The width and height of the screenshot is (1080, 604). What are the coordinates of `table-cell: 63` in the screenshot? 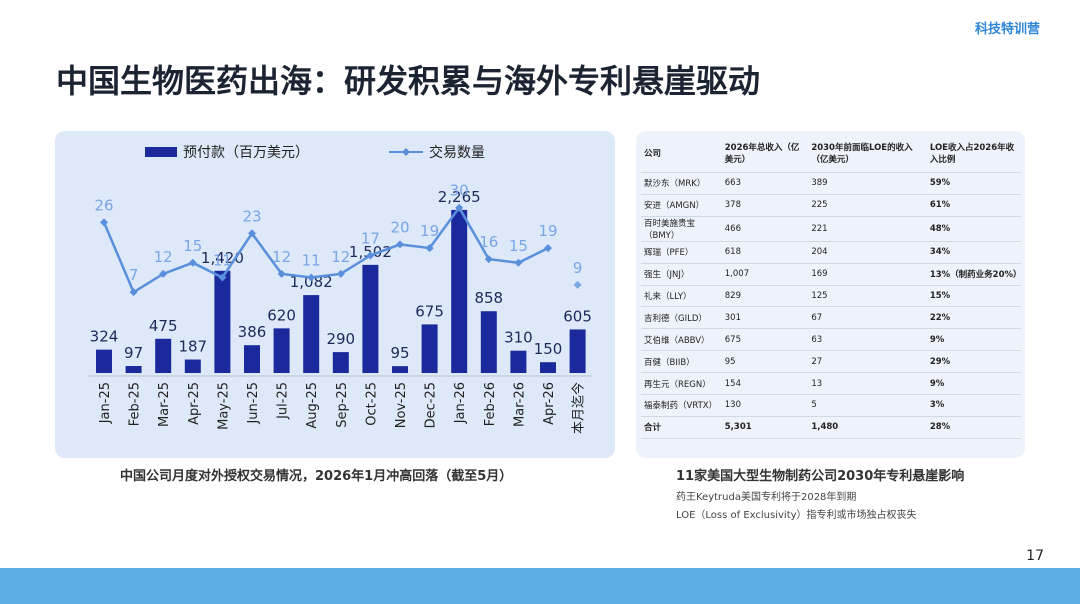 It's located at (867, 340).